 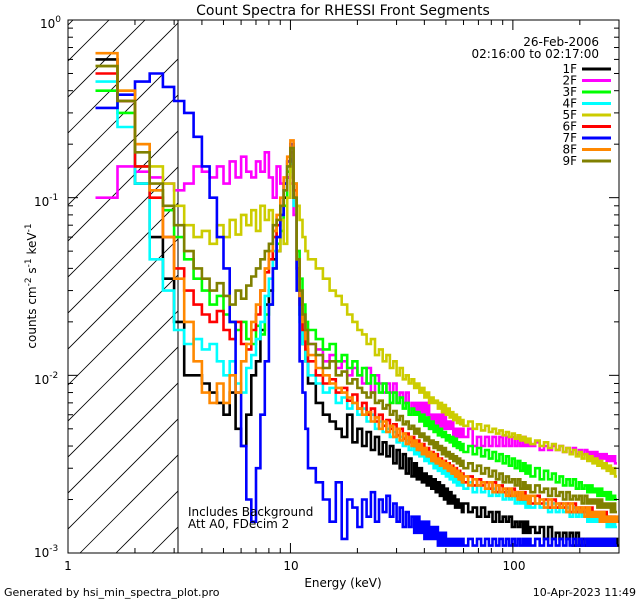 I want to click on y-tick-label-1e-3: 10⁻³, so click(x=46, y=552).